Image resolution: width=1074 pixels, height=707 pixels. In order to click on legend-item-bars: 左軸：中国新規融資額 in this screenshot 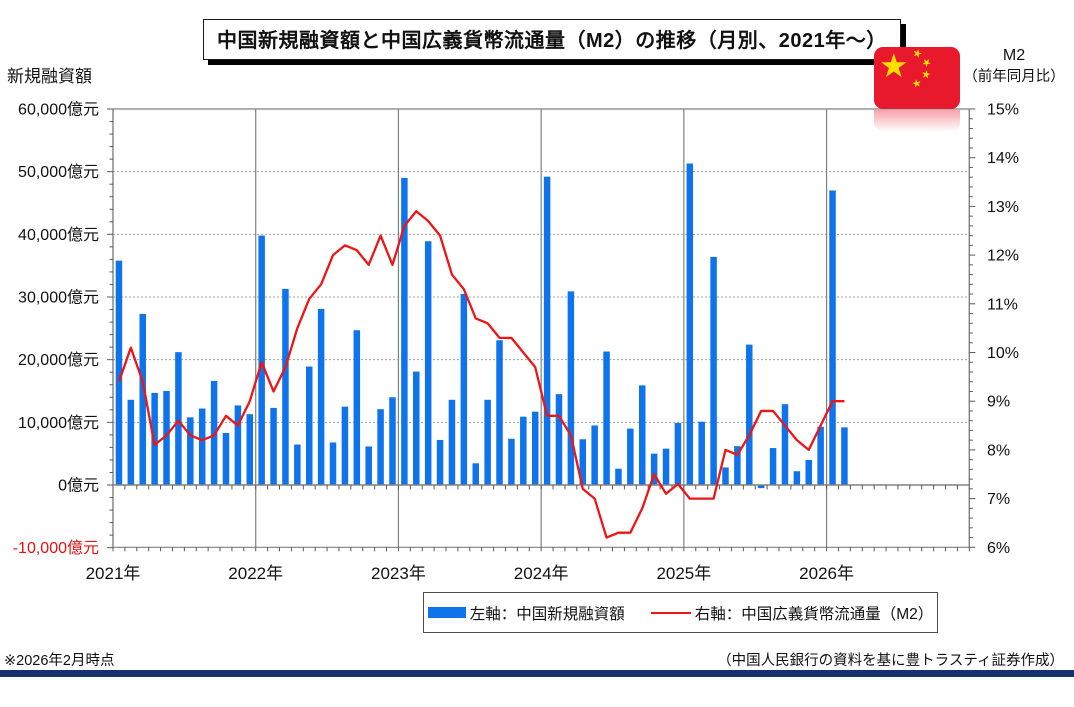, I will do `click(526, 613)`.